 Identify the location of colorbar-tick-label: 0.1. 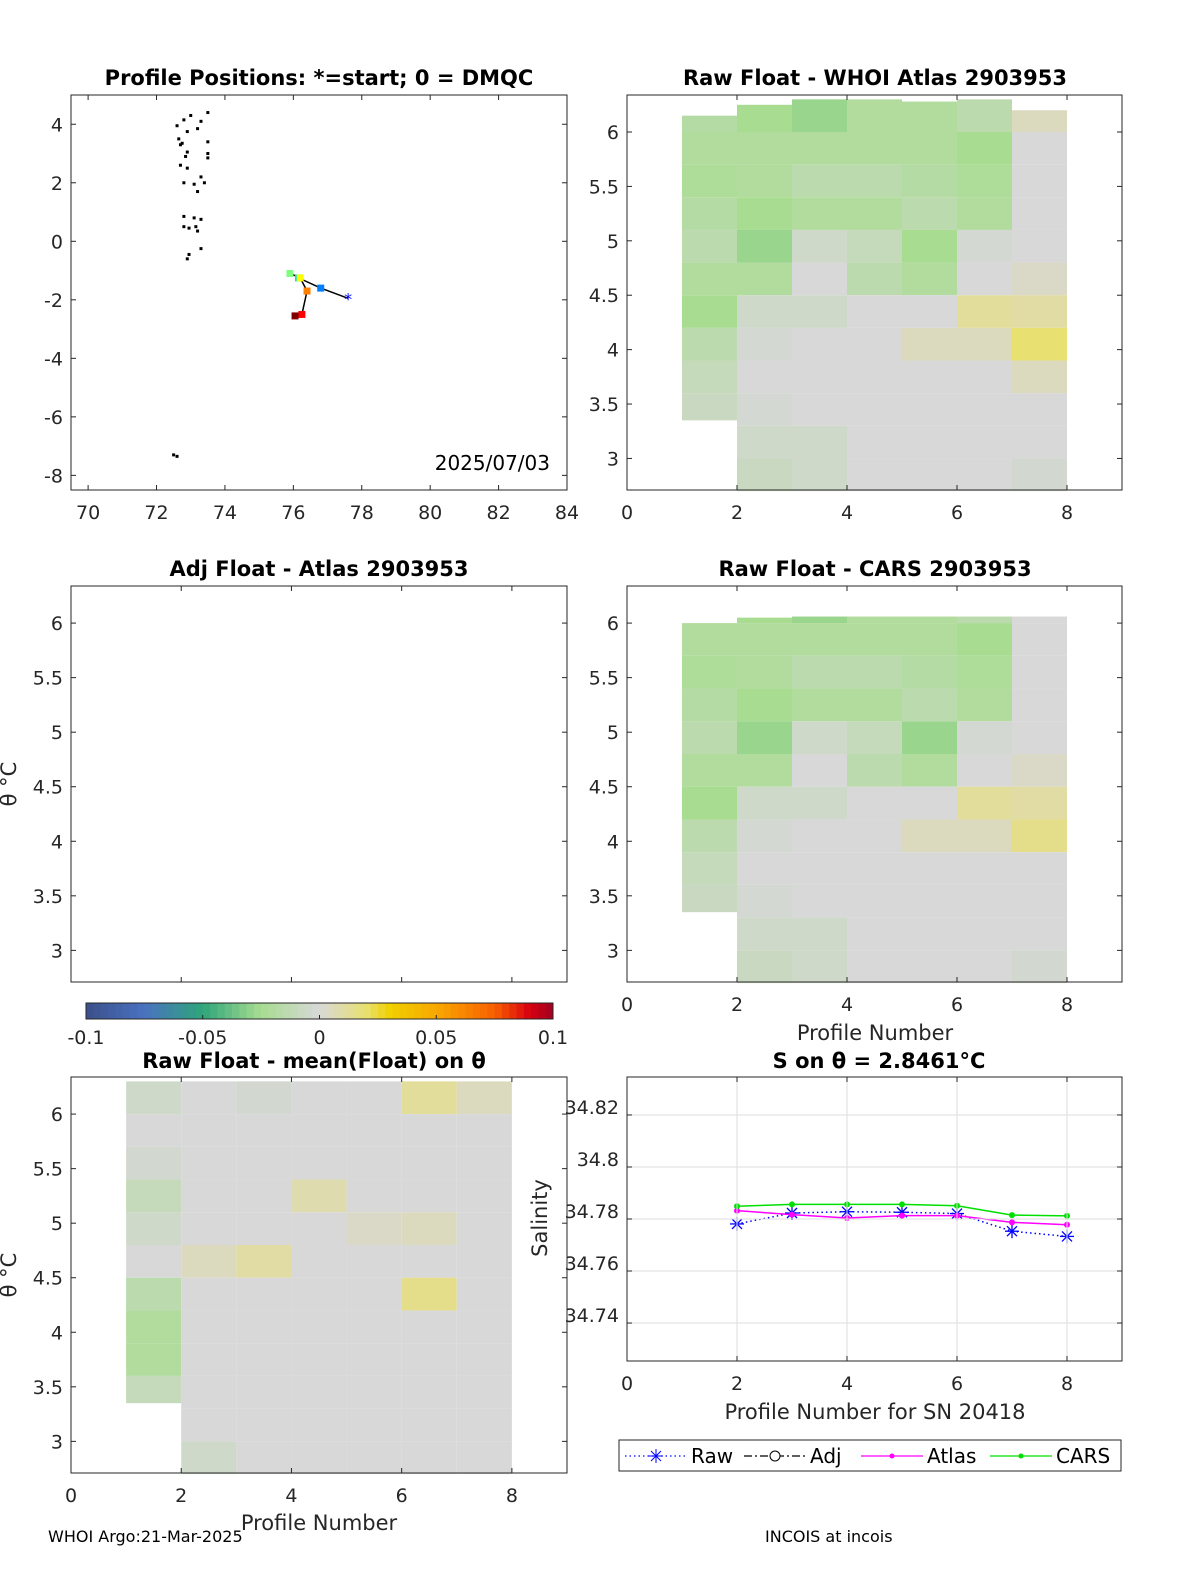
(553, 1038).